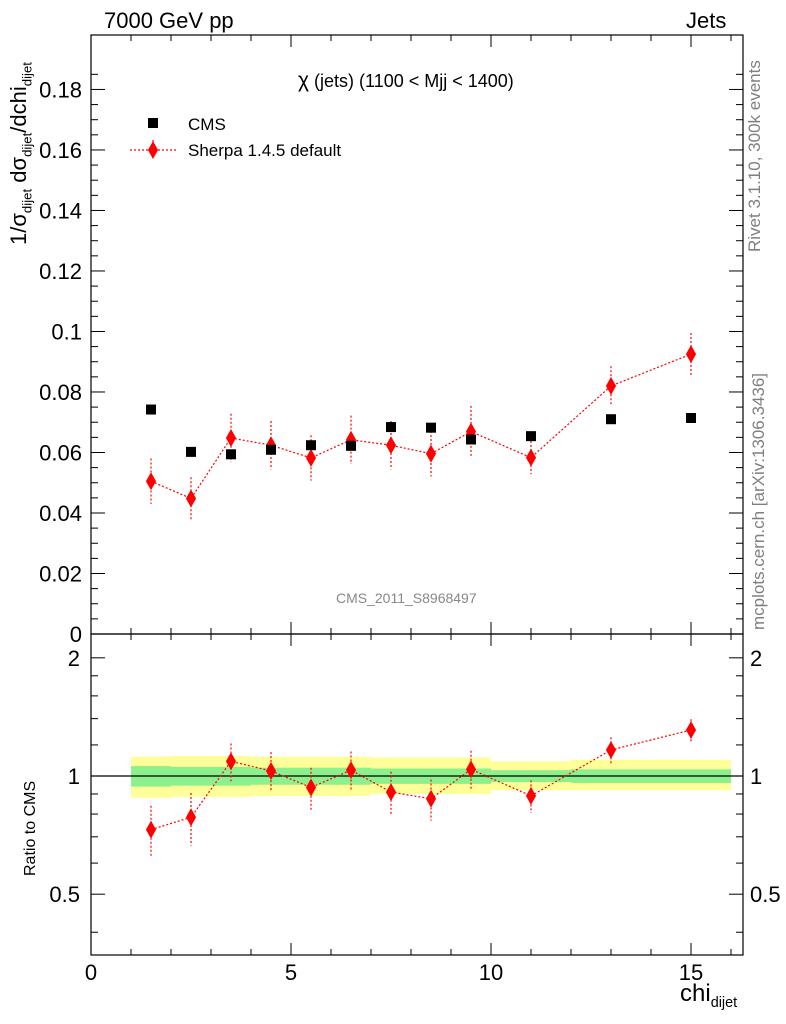 The width and height of the screenshot is (786, 1024). Describe the element at coordinates (66, 331) in the screenshot. I see `y-tick-label: 0.1` at that location.